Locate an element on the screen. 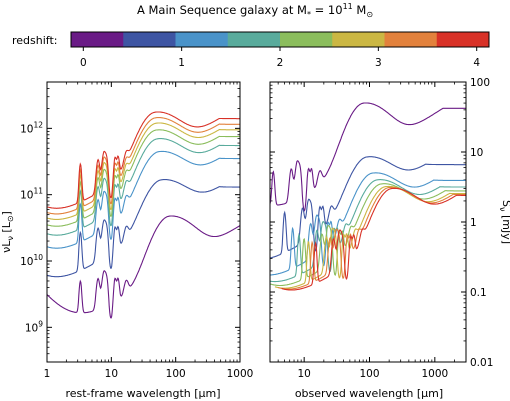 Image resolution: width=510 pixels, height=401 pixels. right-ylabel: Sν [mJy] is located at coordinates (504, 222).